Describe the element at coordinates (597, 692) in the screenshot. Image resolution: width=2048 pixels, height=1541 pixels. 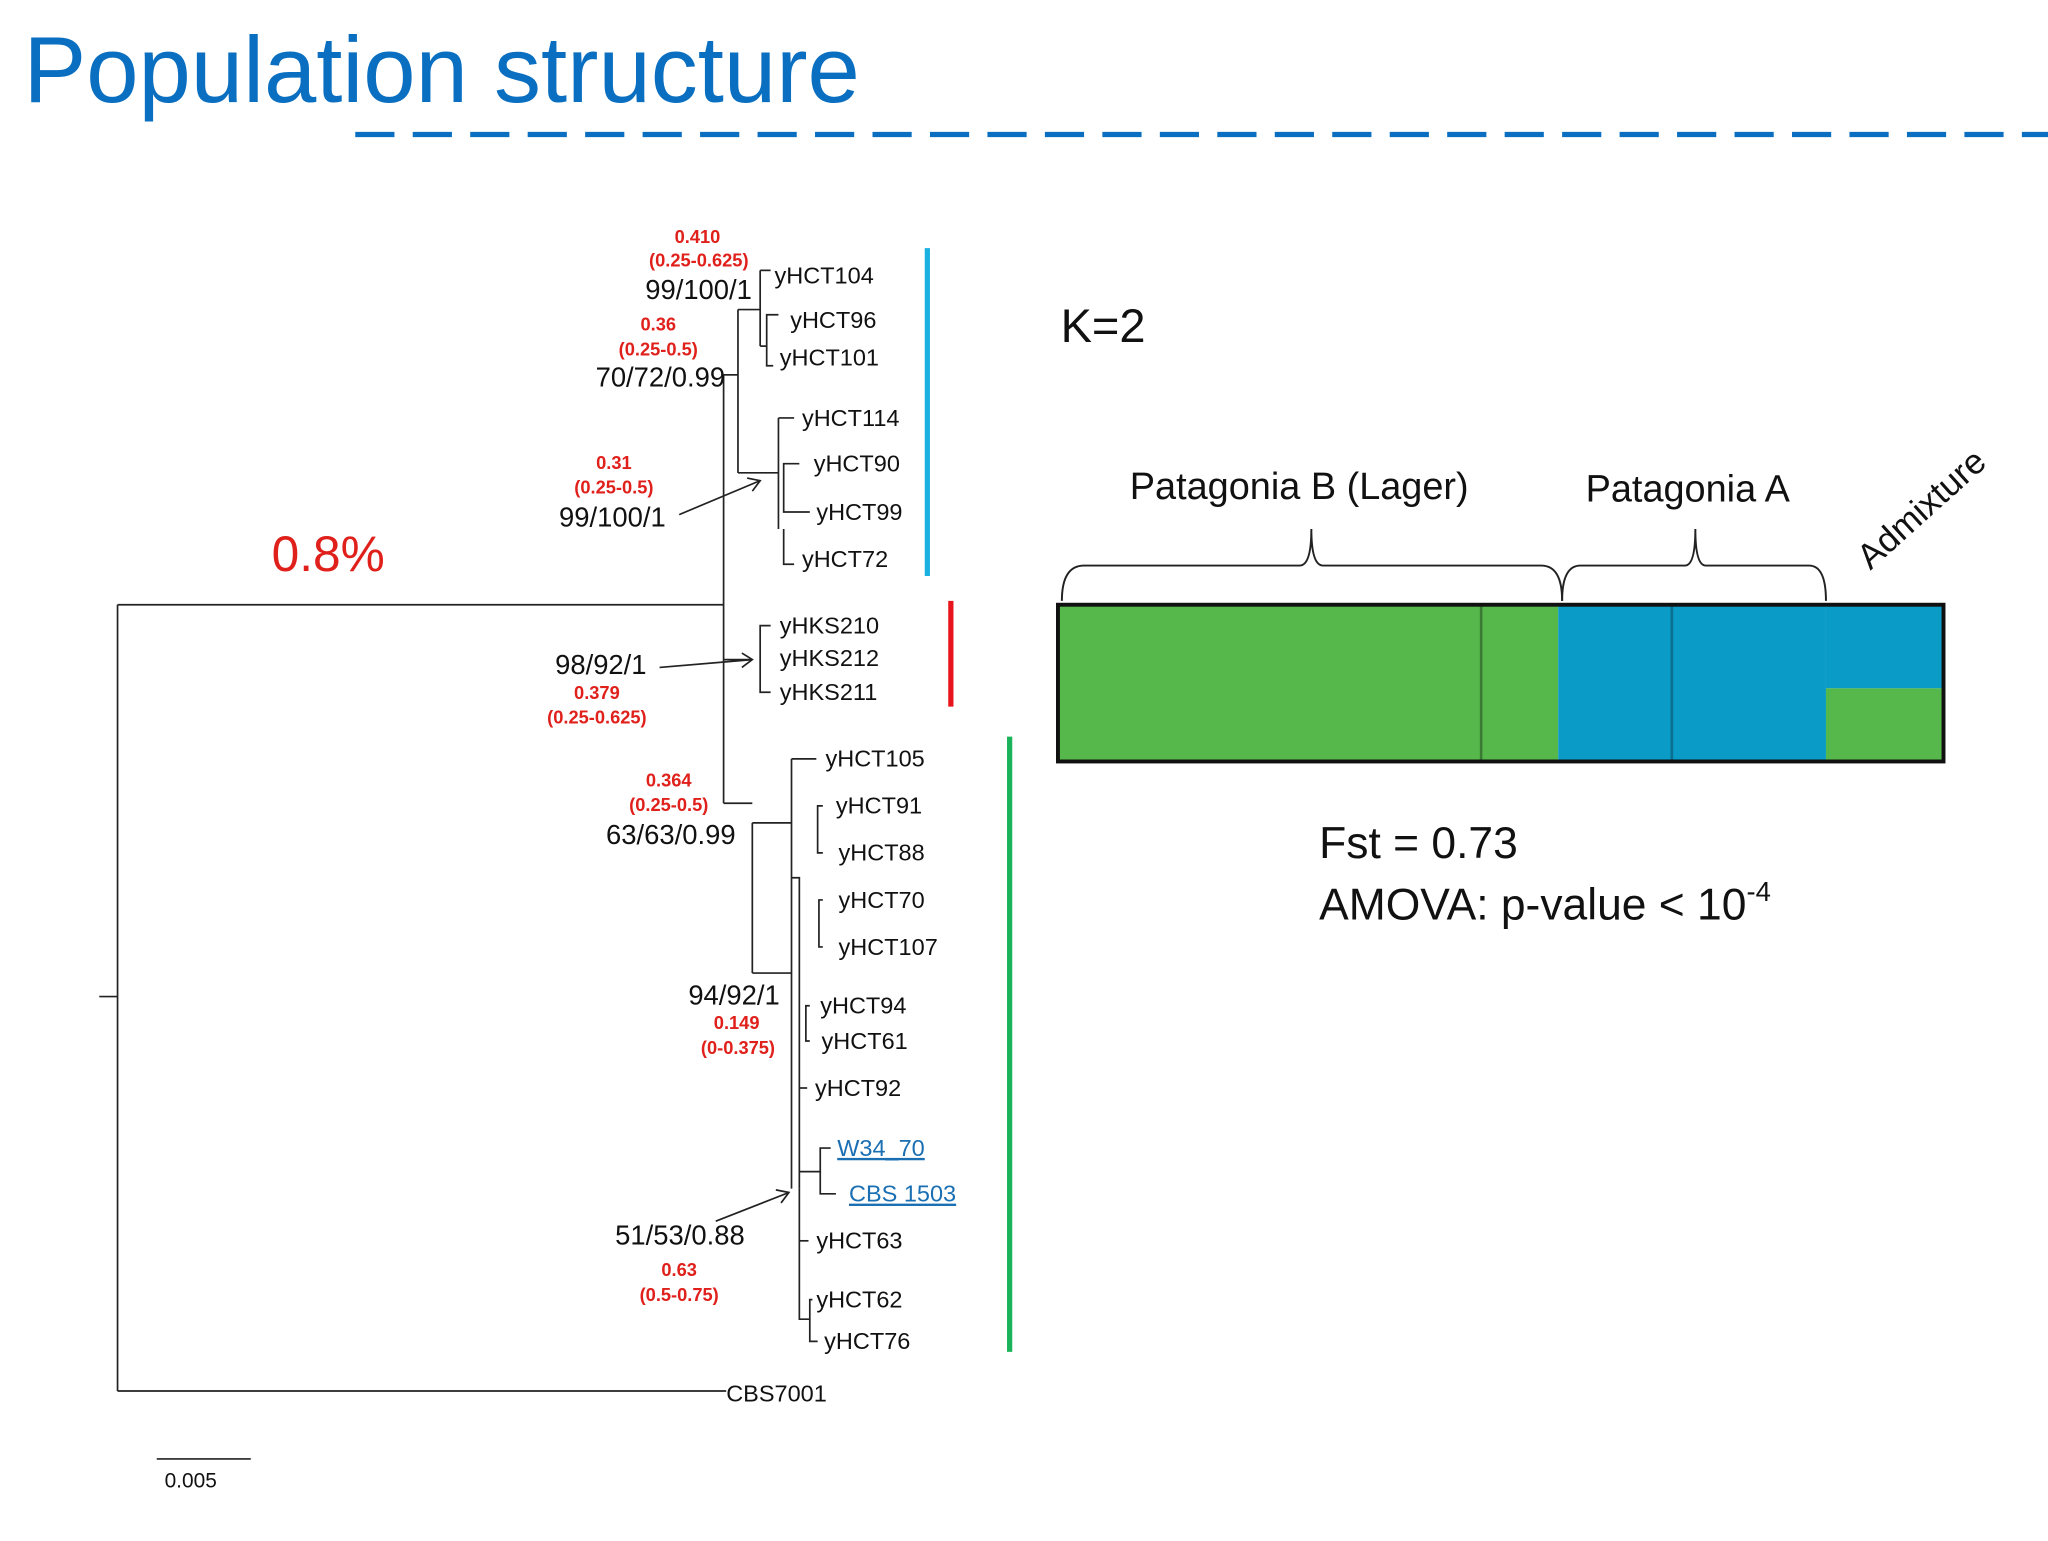
I see `node-height: 0.379` at that location.